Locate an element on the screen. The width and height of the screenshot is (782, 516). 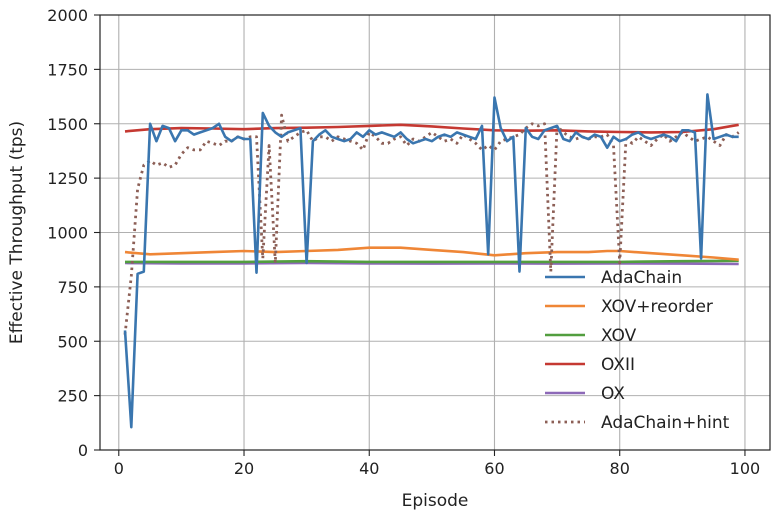
x-tick-label: 20 is located at coordinates (244, 468).